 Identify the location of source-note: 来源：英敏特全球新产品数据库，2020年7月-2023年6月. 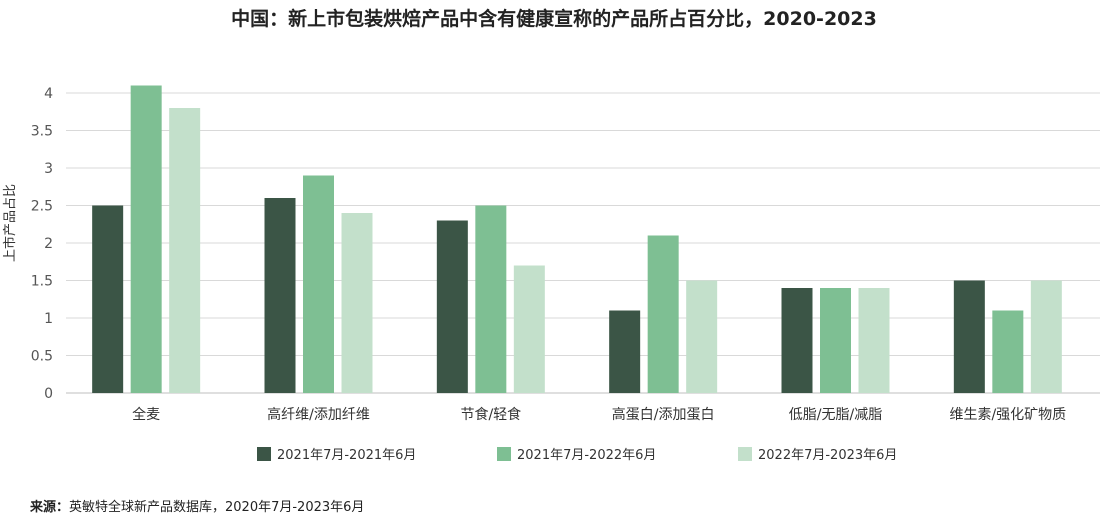
(197, 505).